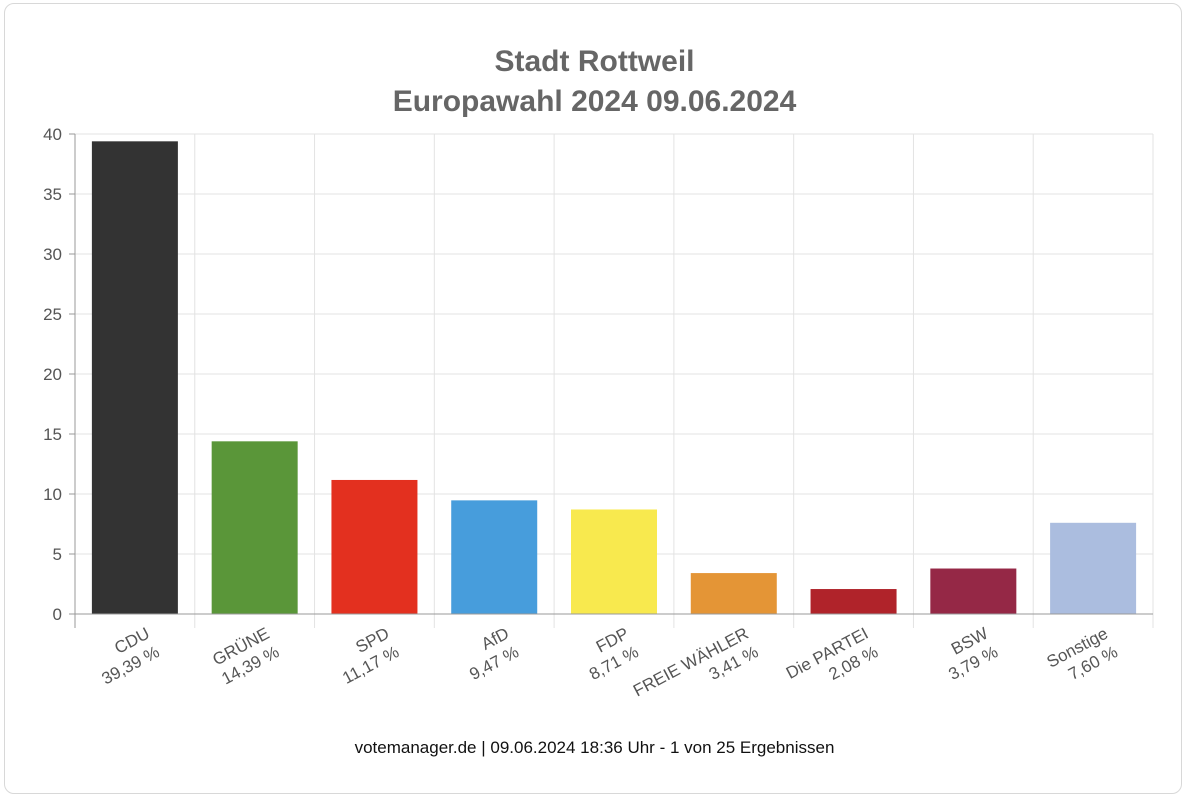 The height and width of the screenshot is (800, 1189). What do you see at coordinates (374, 546) in the screenshot?
I see `bar-spd` at bounding box center [374, 546].